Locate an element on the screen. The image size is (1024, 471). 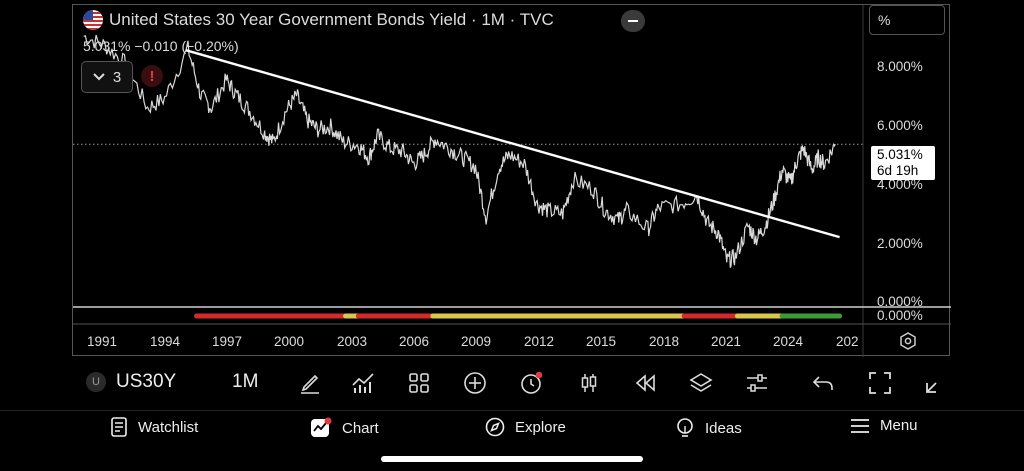
fullscreen-icon is located at coordinates (880, 383).